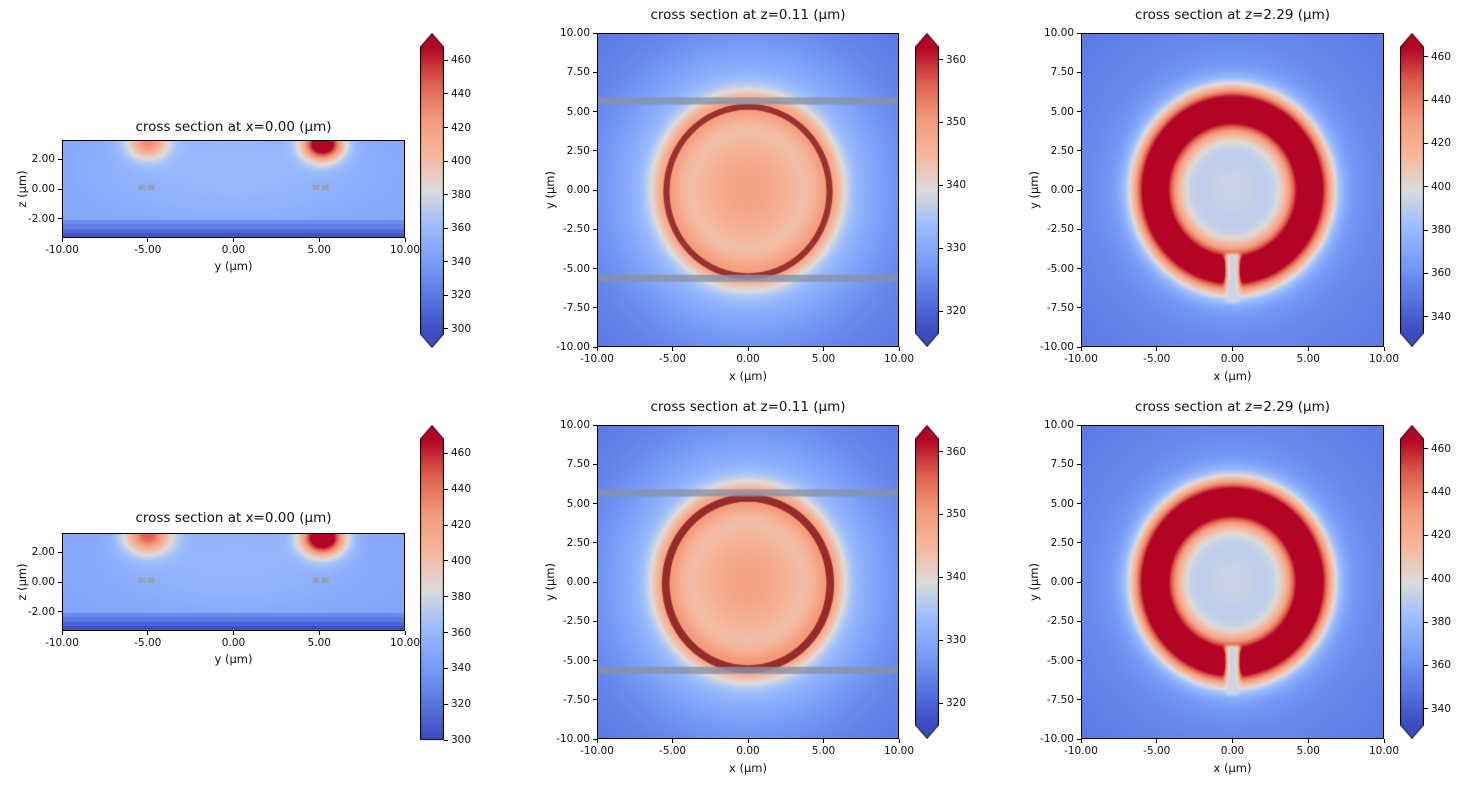 The width and height of the screenshot is (1480, 793). I want to click on subplot-title: cross section at x=0.00 (μm), so click(233, 127).